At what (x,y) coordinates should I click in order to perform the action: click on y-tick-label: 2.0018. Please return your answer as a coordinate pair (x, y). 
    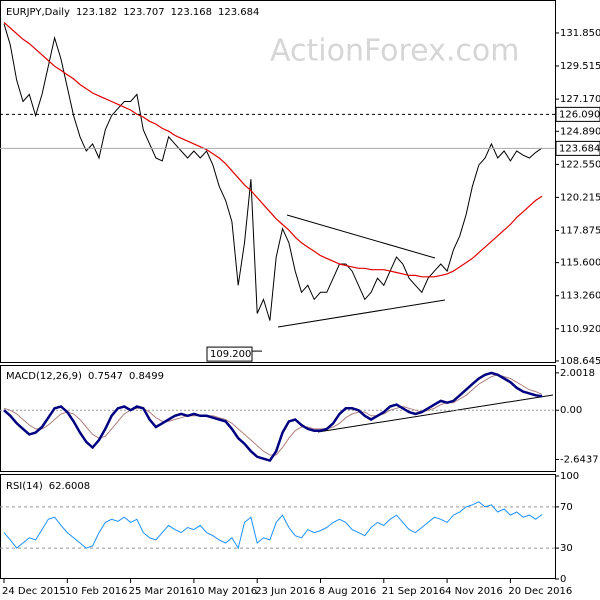
    Looking at the image, I should click on (577, 373).